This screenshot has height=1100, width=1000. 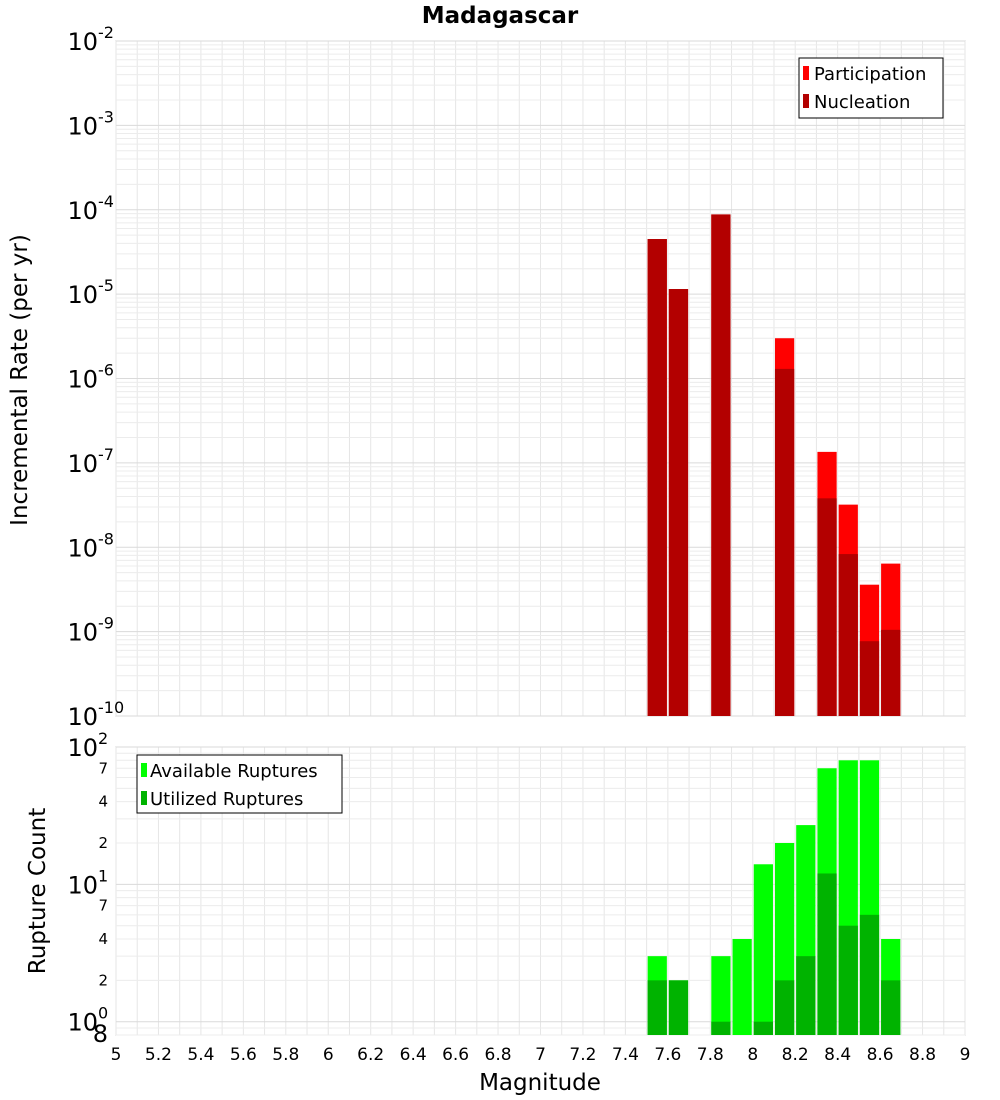 I want to click on top-ytick-exp-7: -3, so click(x=106, y=116).